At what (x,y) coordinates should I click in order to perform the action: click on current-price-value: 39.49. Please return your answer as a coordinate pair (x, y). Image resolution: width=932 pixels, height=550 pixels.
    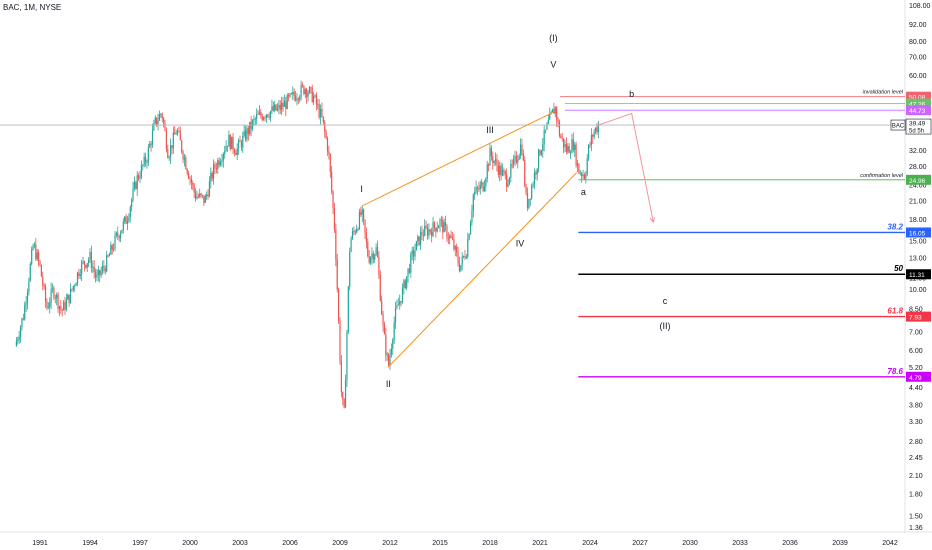
    Looking at the image, I should click on (917, 124).